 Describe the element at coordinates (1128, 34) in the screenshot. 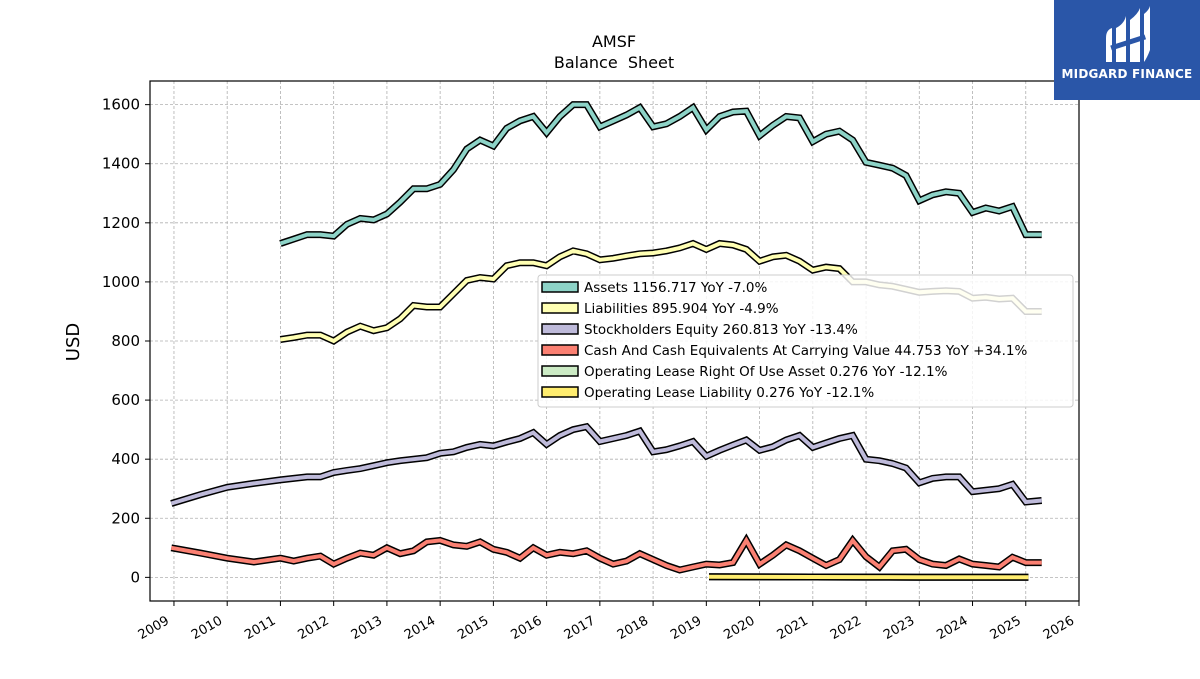

I see `logo-mark-icon` at that location.